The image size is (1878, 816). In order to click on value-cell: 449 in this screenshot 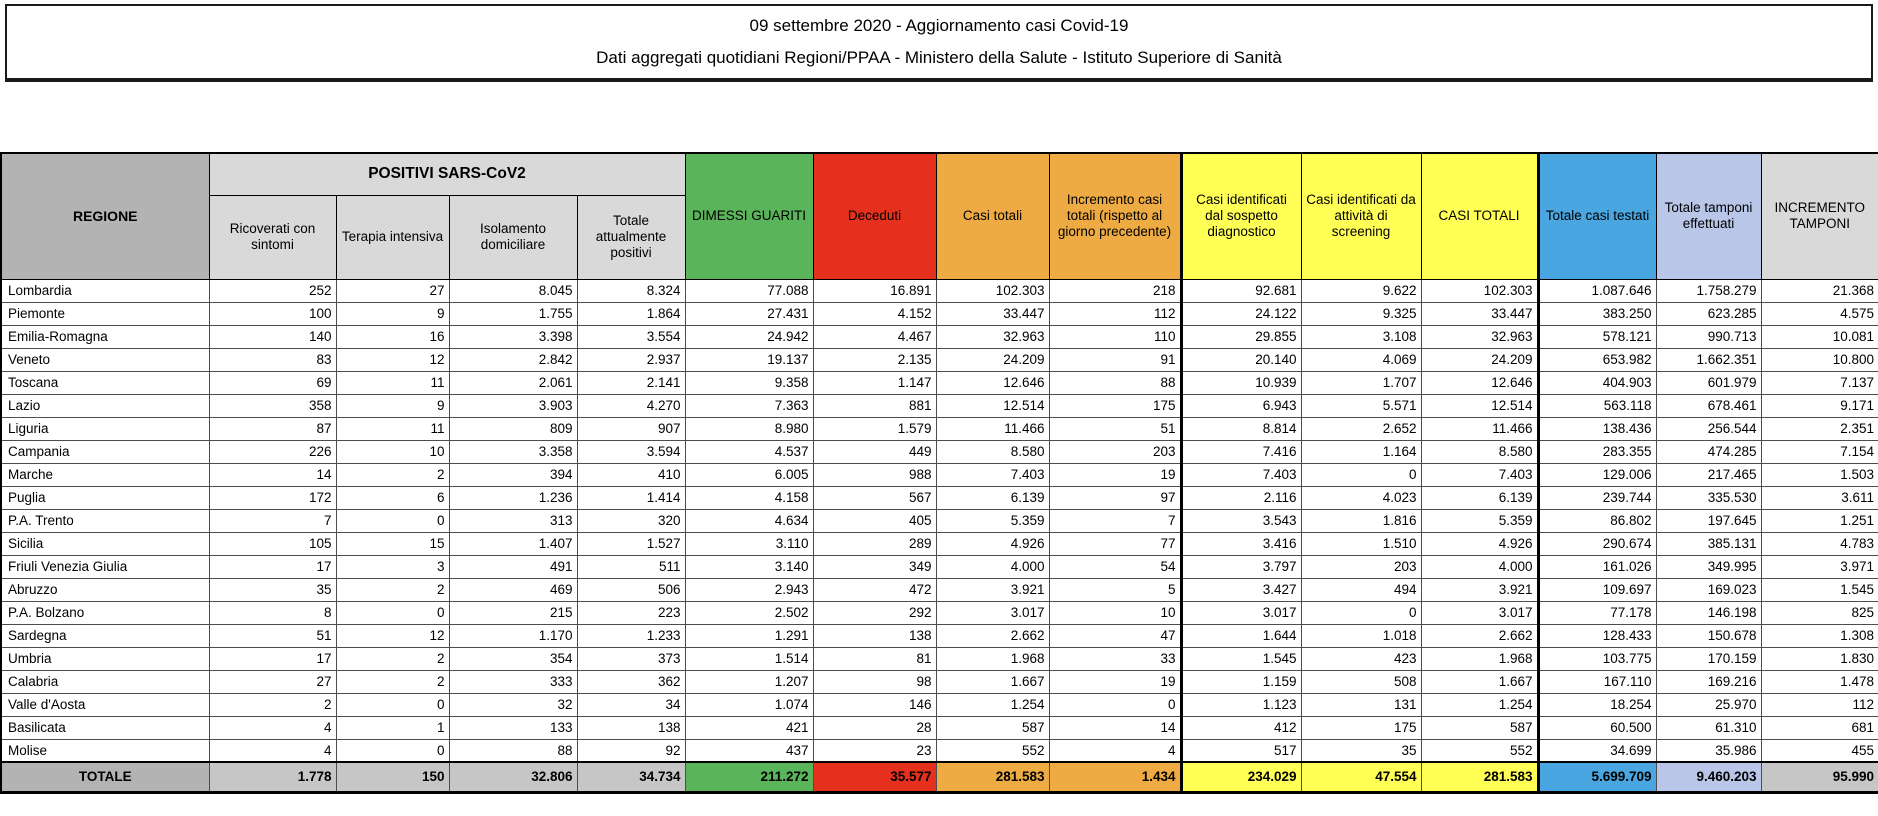, I will do `click(874, 451)`.